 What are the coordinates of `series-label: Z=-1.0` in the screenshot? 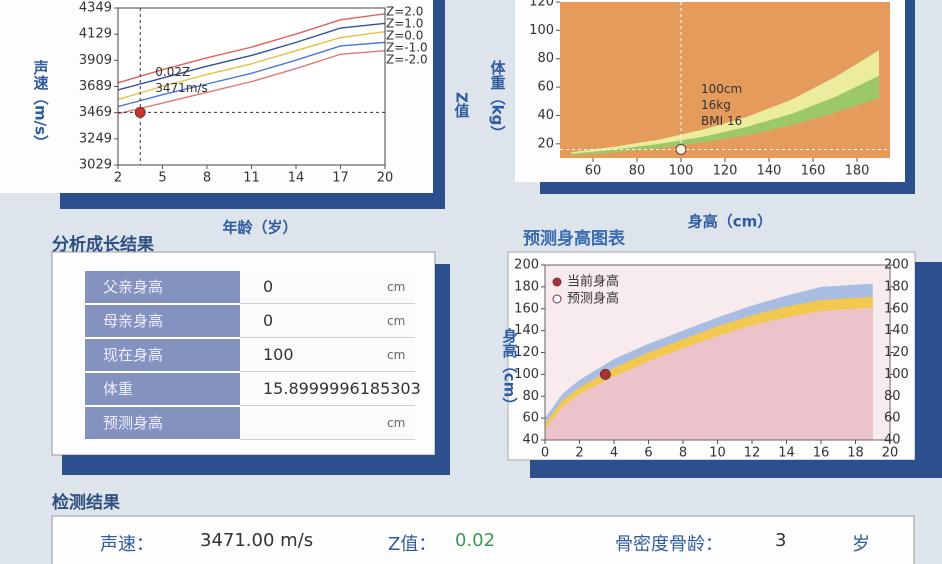 It's located at (407, 48).